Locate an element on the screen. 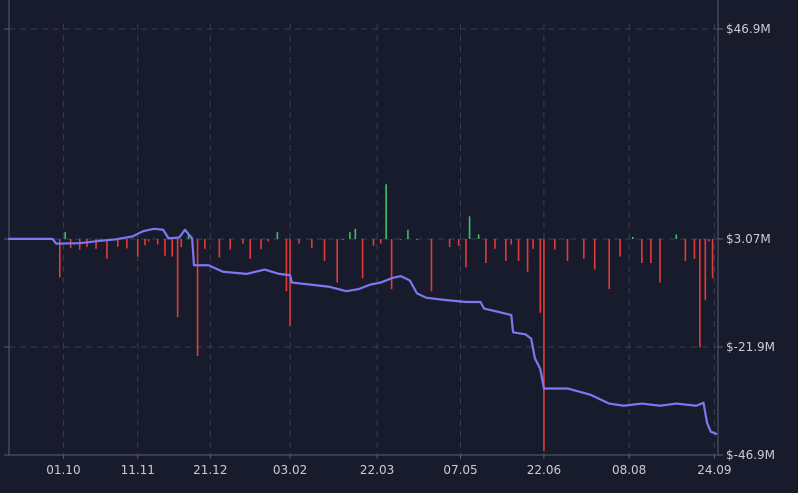 Image resolution: width=798 pixels, height=493 pixels. x-tick-label: 24.09 is located at coordinates (714, 470).